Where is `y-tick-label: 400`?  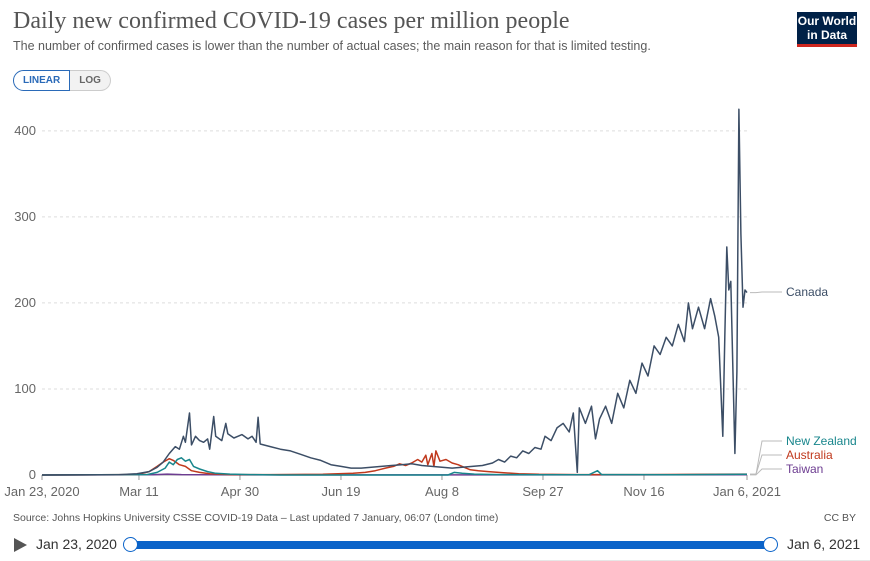 y-tick-label: 400 is located at coordinates (25, 130).